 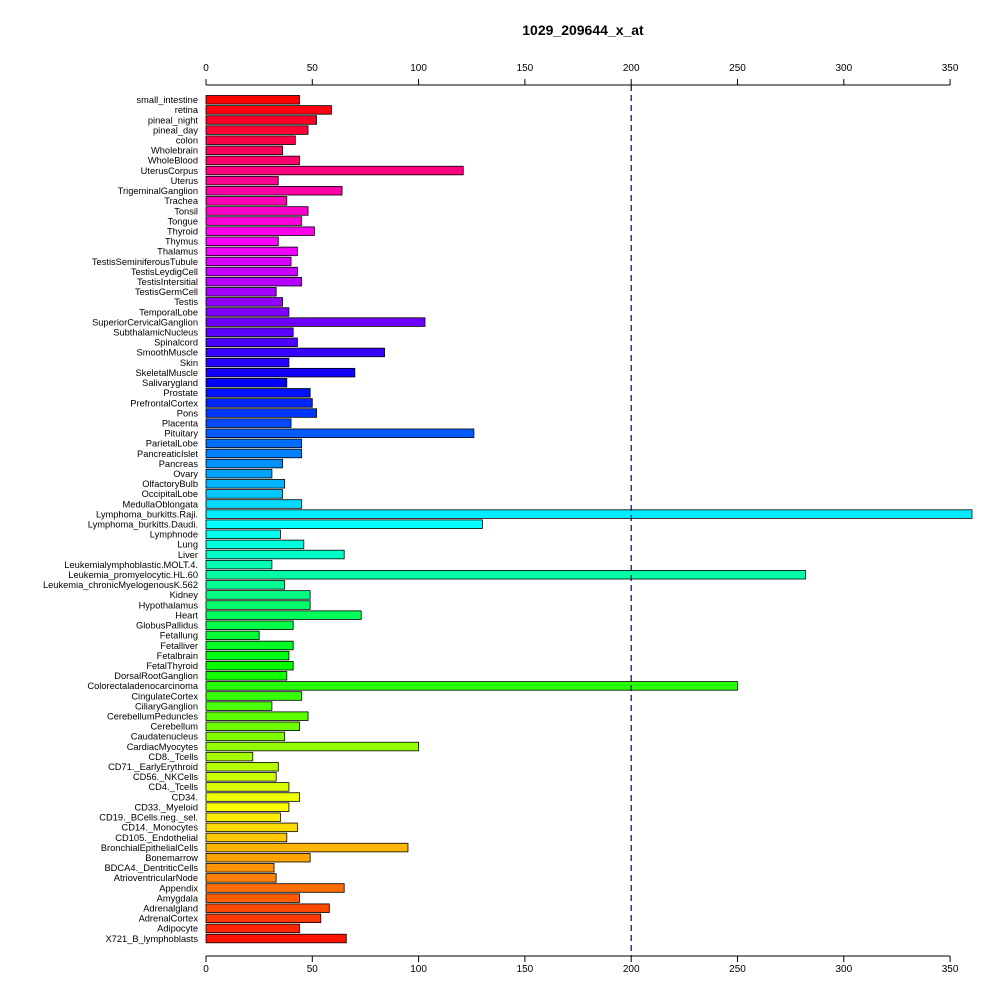 What do you see at coordinates (184, 595) in the screenshot?
I see `category-label: Kidney` at bounding box center [184, 595].